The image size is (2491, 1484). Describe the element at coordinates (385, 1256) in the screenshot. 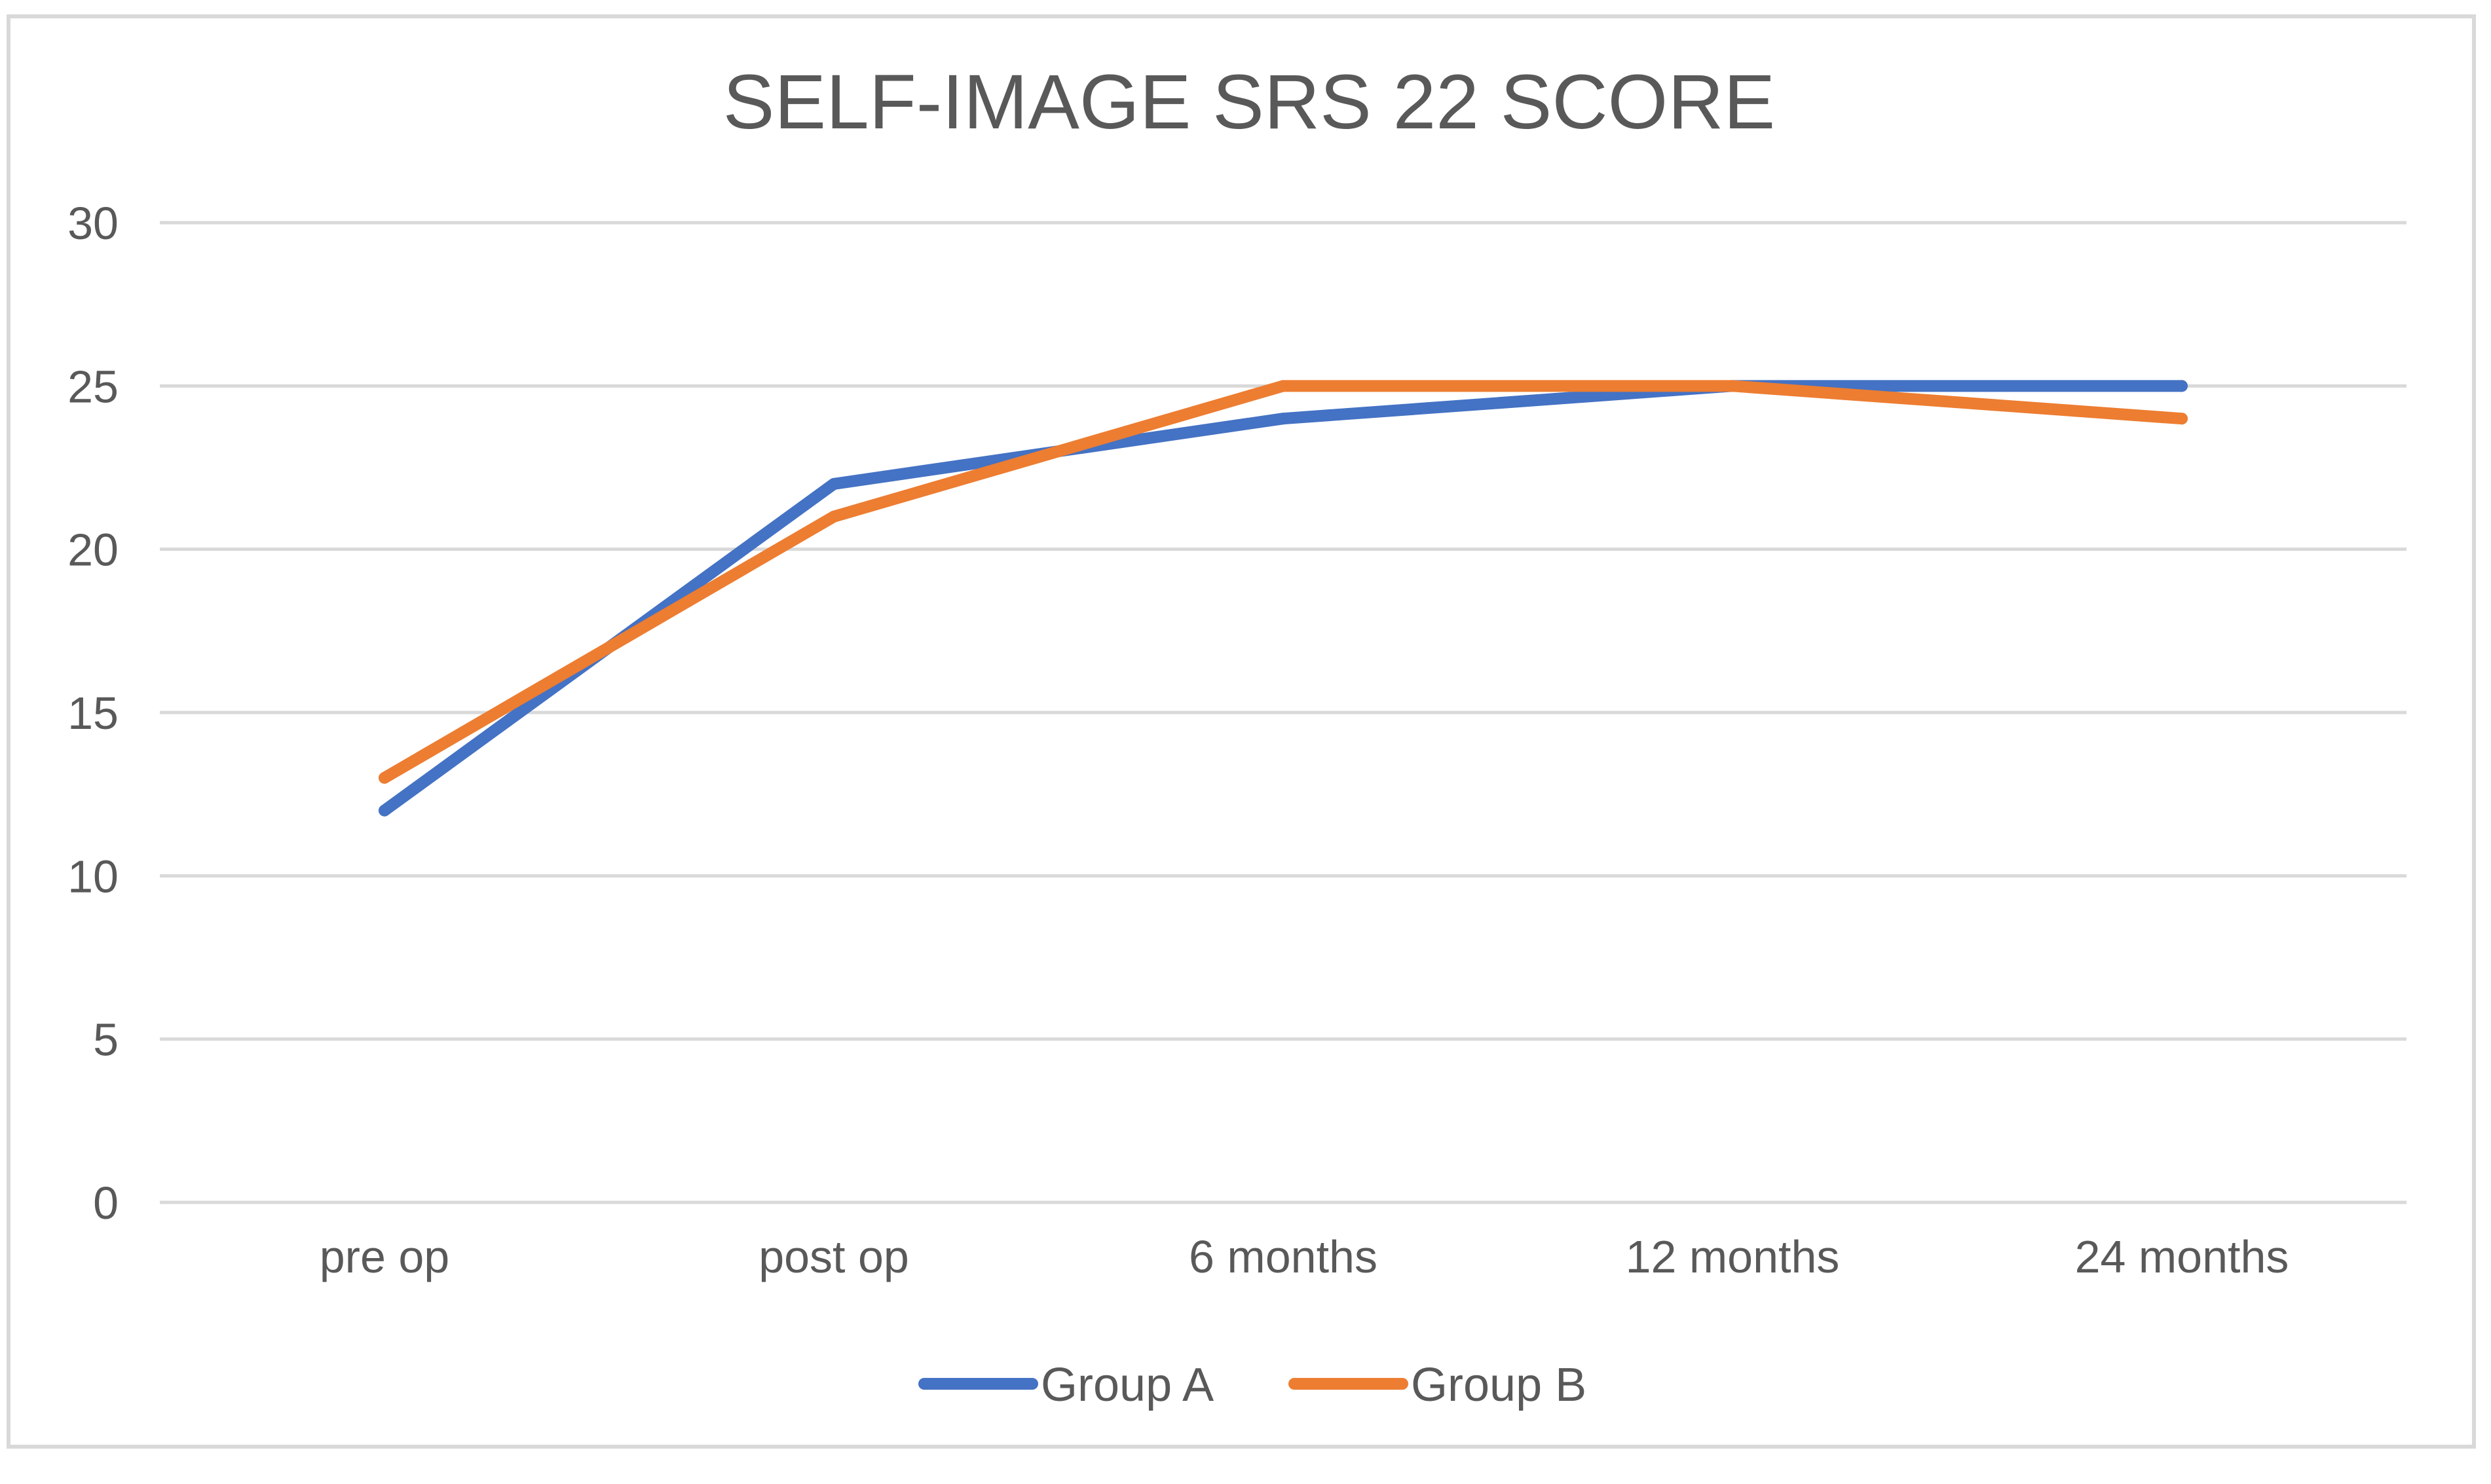

I see `x-tick-label: pre op` at that location.